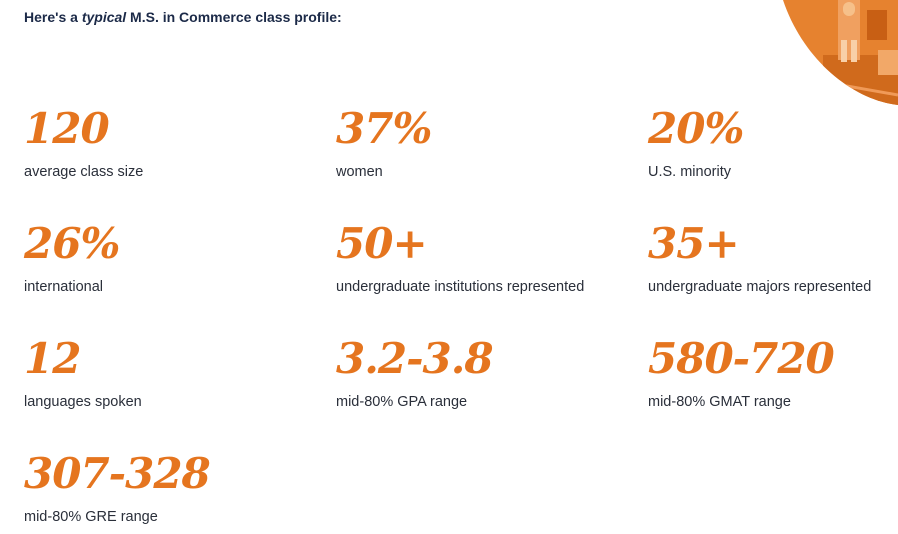 The height and width of the screenshot is (534, 898). What do you see at coordinates (719, 402) in the screenshot?
I see `stat-label: mid-80% GMAT range` at bounding box center [719, 402].